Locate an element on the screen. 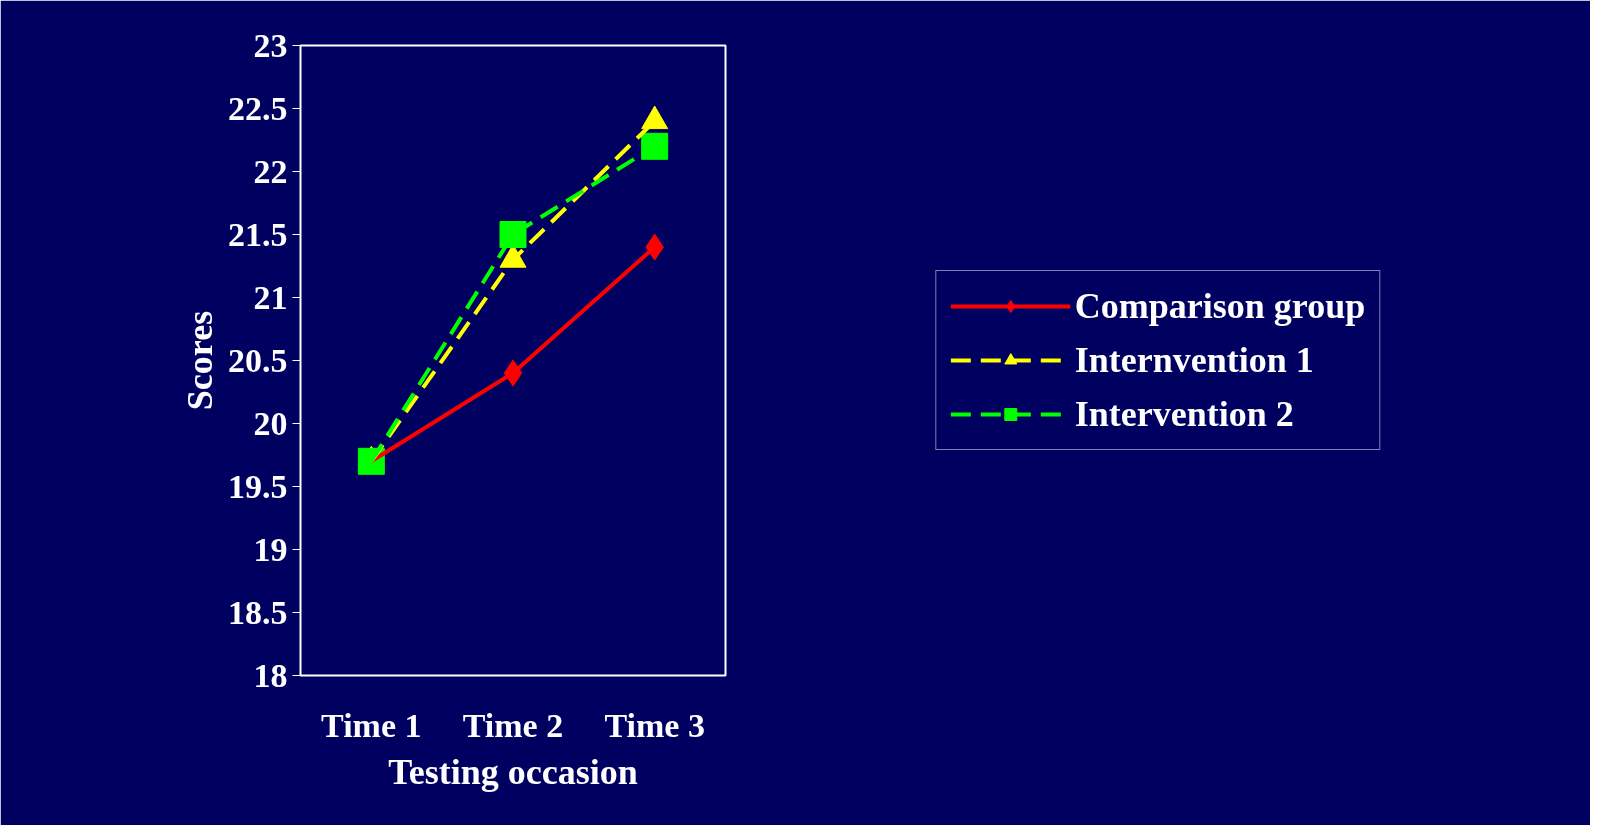 Image resolution: width=1602 pixels, height=837 pixels. y-tick-label: 21 is located at coordinates (270, 297).